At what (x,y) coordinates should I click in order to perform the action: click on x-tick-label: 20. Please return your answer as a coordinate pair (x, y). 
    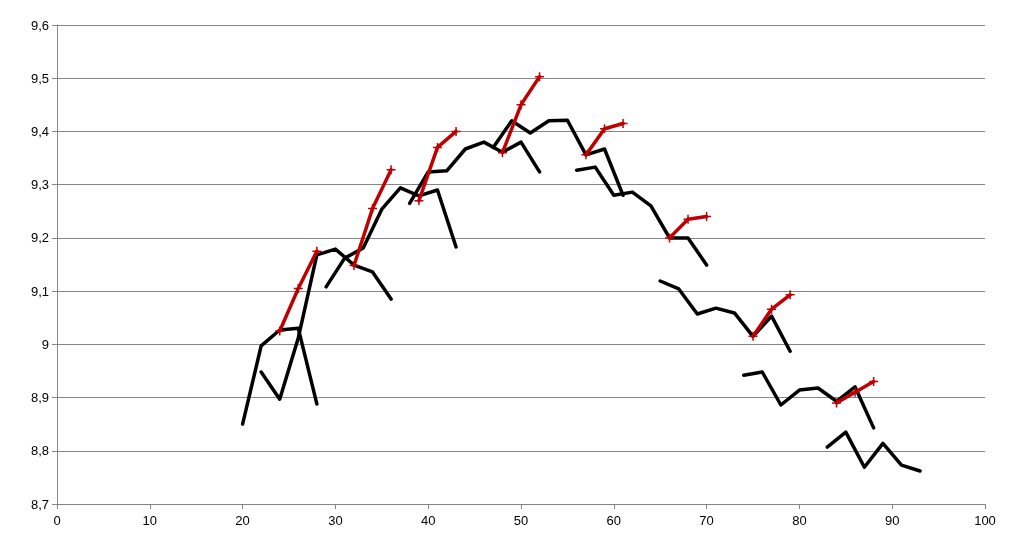
    Looking at the image, I should click on (242, 520).